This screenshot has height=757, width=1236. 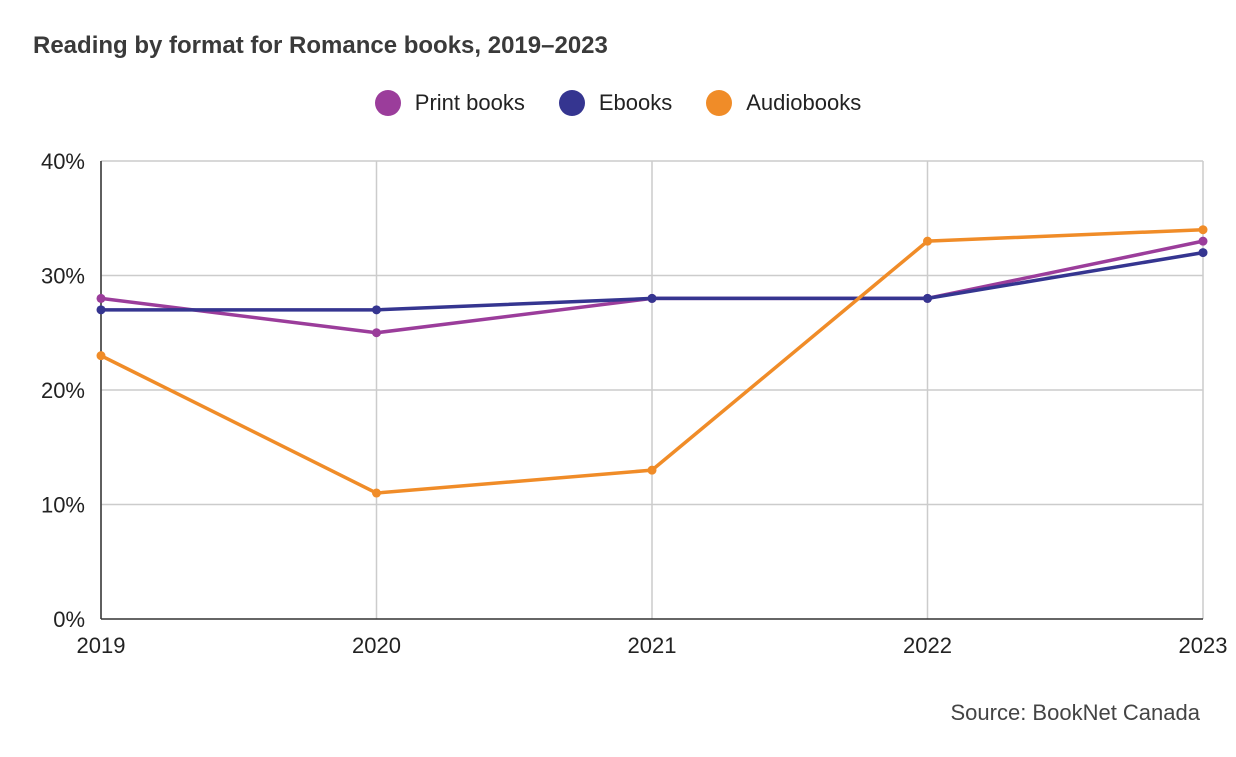 What do you see at coordinates (63, 505) in the screenshot?
I see `y-tick-label: 10%` at bounding box center [63, 505].